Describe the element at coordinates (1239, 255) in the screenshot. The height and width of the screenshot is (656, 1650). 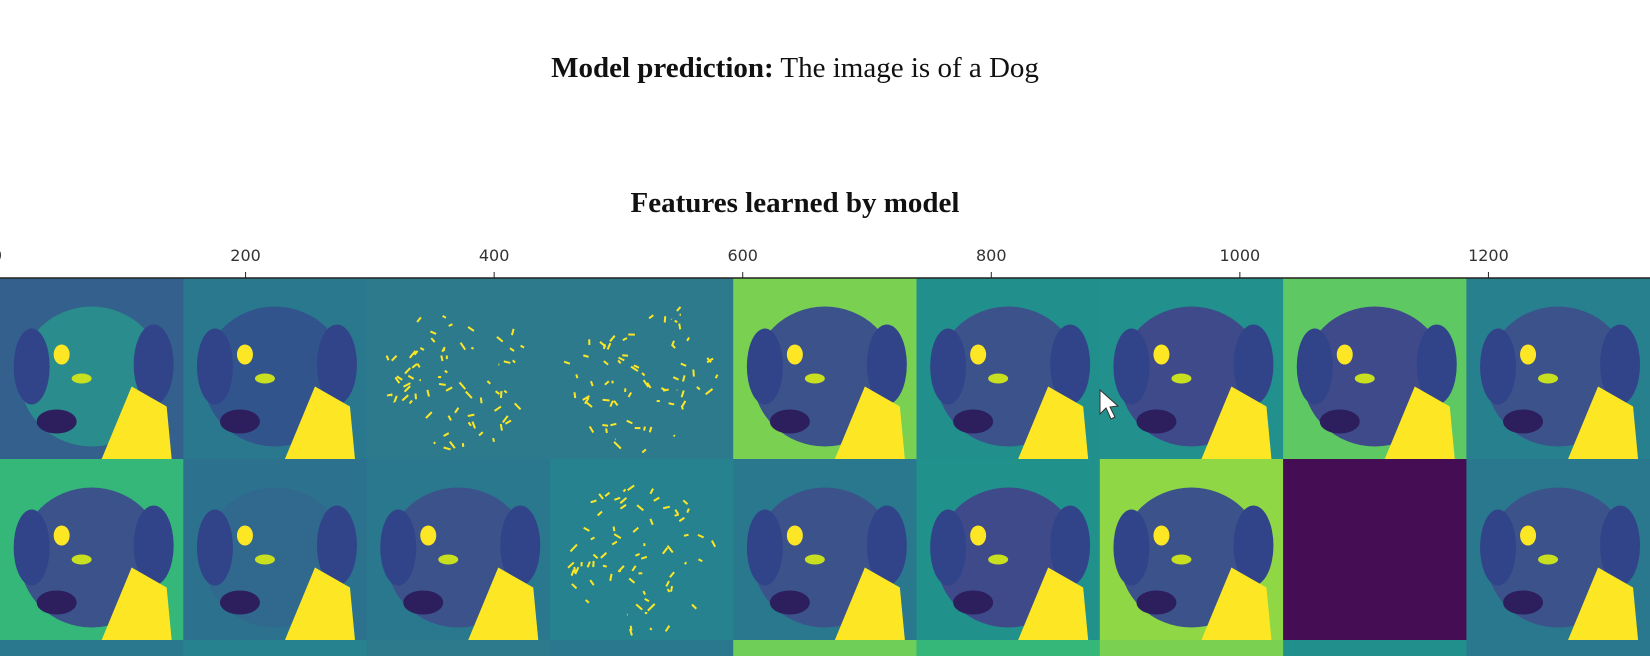
I see `x-tick-label: 1000` at that location.